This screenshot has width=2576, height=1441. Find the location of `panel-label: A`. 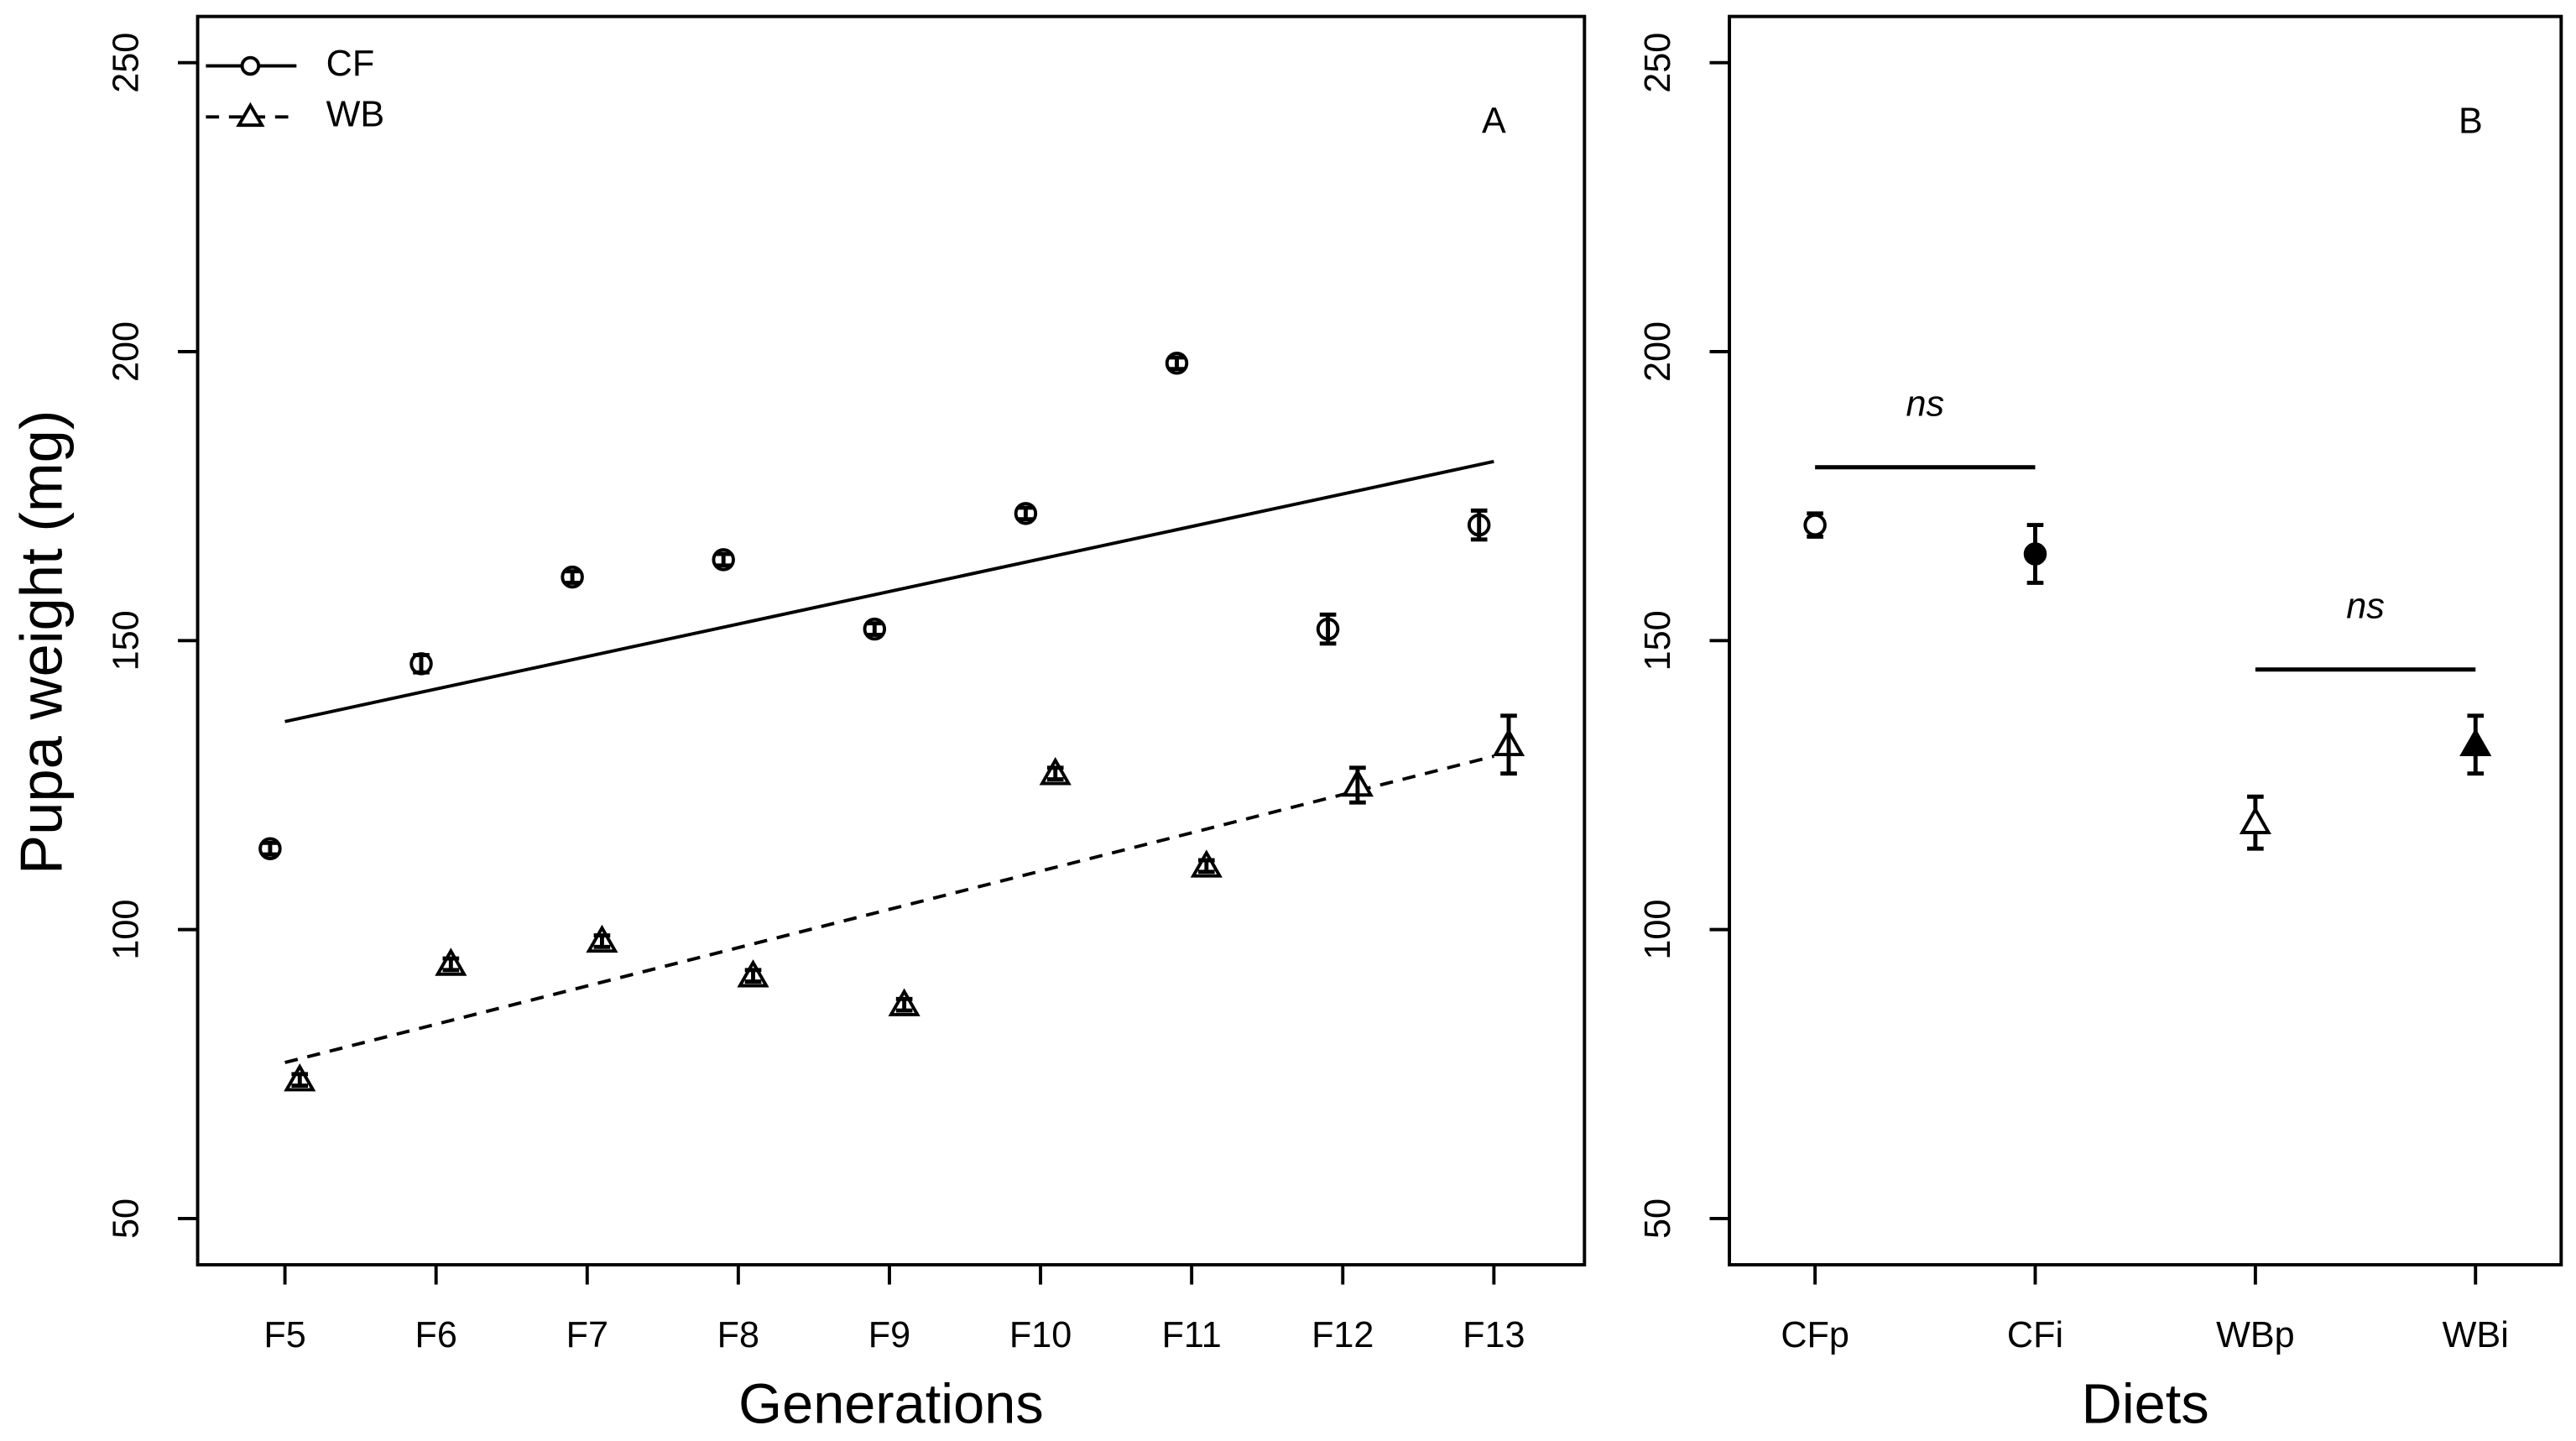

panel-label: A is located at coordinates (1494, 122).